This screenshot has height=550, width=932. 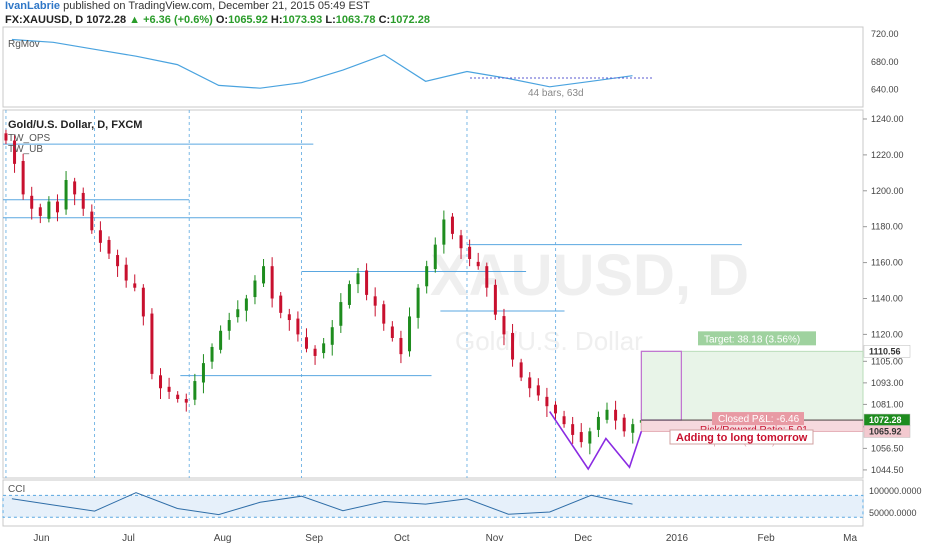 What do you see at coordinates (766, 538) in the screenshot?
I see `x-tick-label: Feb` at bounding box center [766, 538].